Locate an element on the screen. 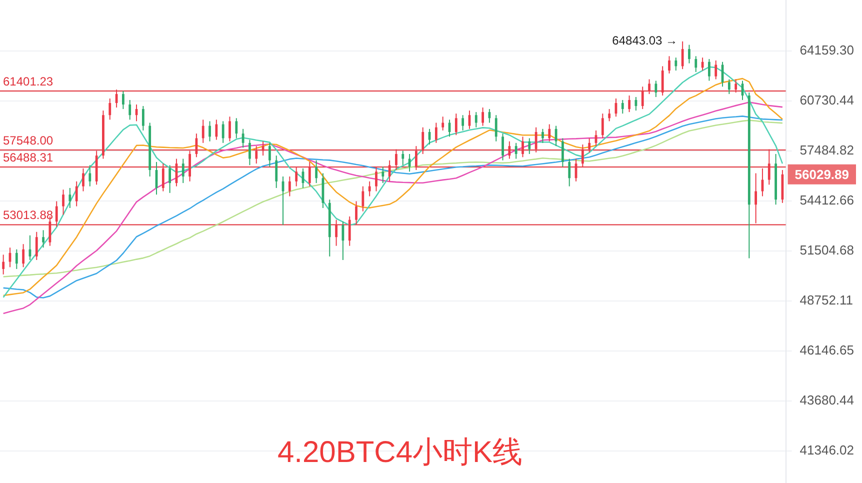 This screenshot has height=483, width=862. y-tick-label: 48752.11 is located at coordinates (827, 300).